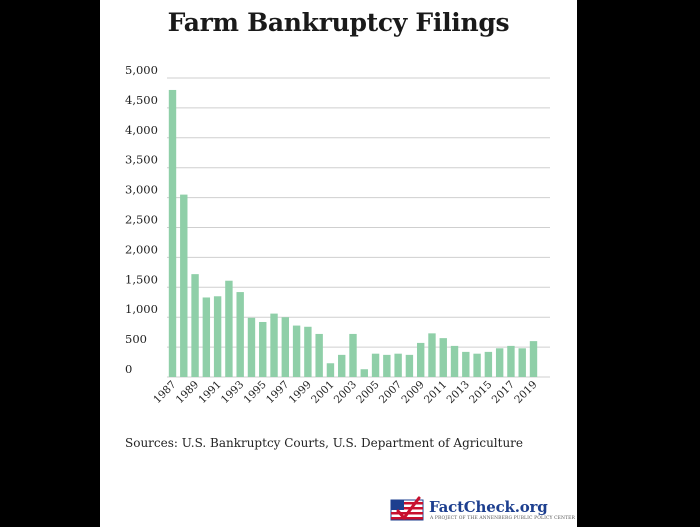 The image size is (700, 527). I want to click on x-tick-label: 1995, so click(254, 392).